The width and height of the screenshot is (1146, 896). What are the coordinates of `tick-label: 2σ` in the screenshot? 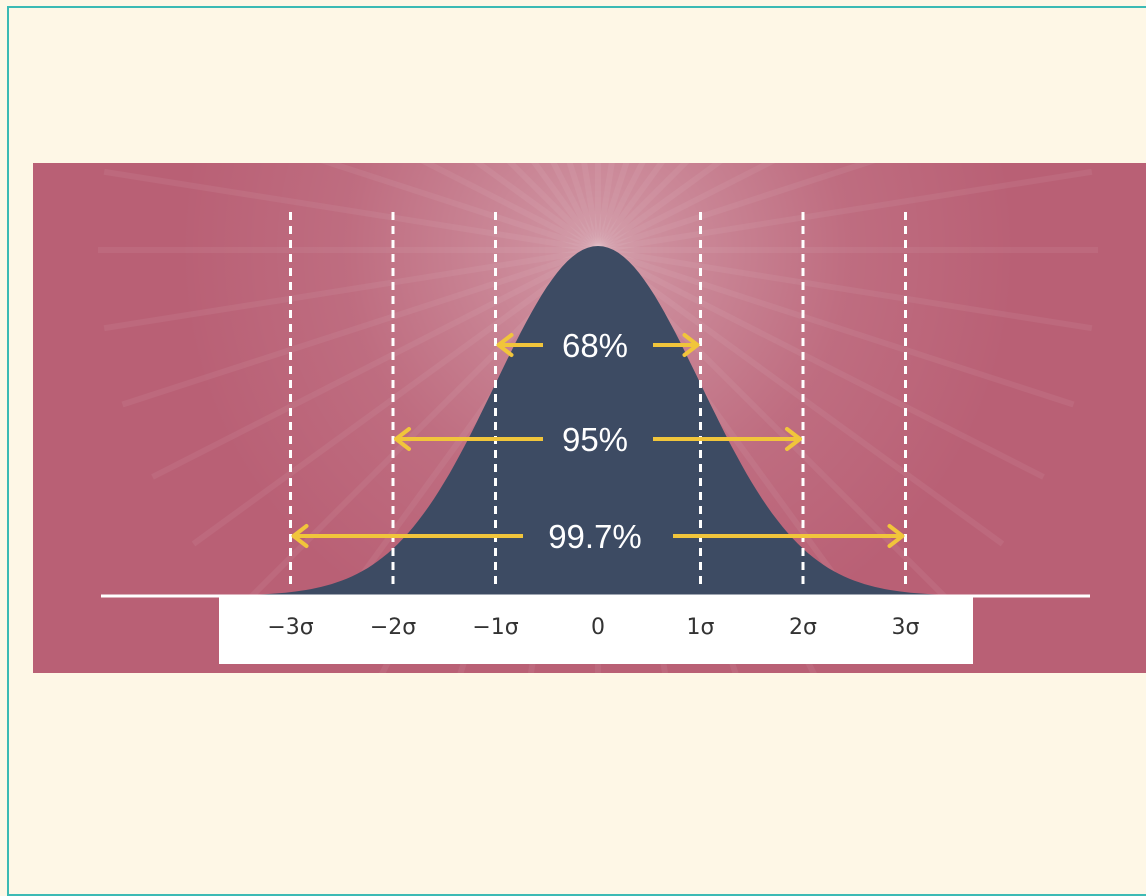 It's located at (803, 627).